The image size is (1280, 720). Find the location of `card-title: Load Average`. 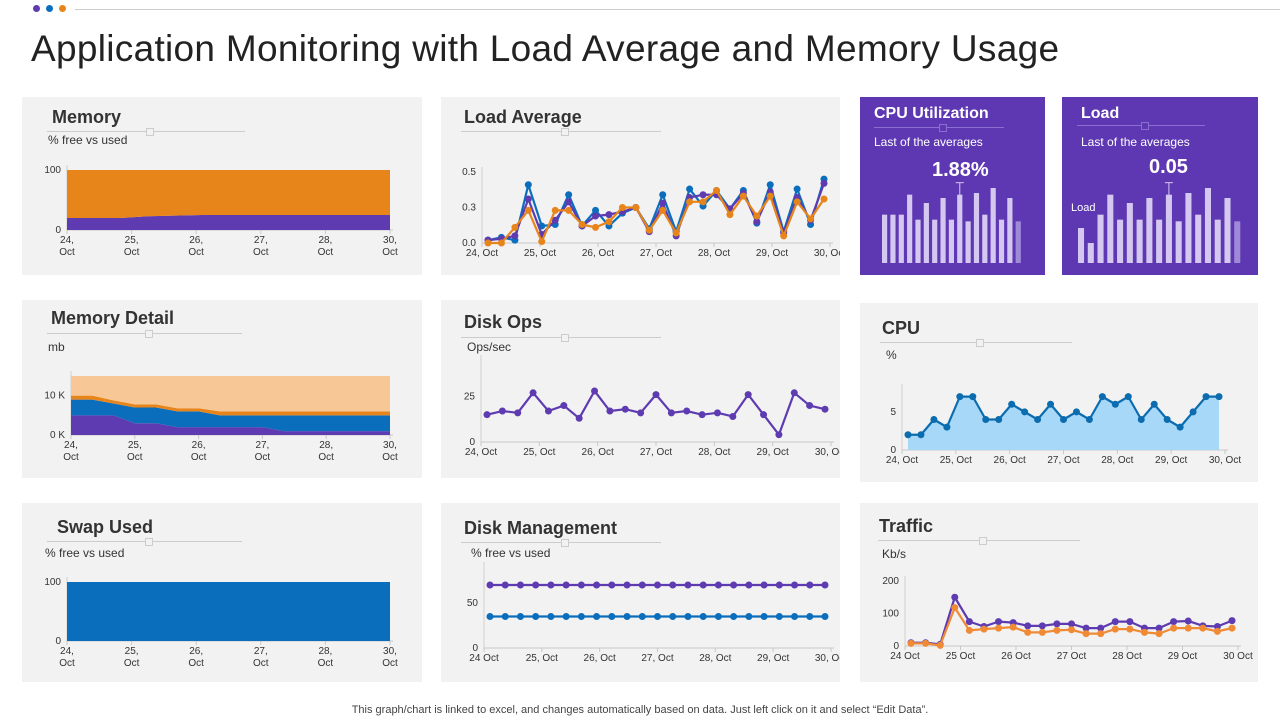

card-title: Load Average is located at coordinates (523, 117).